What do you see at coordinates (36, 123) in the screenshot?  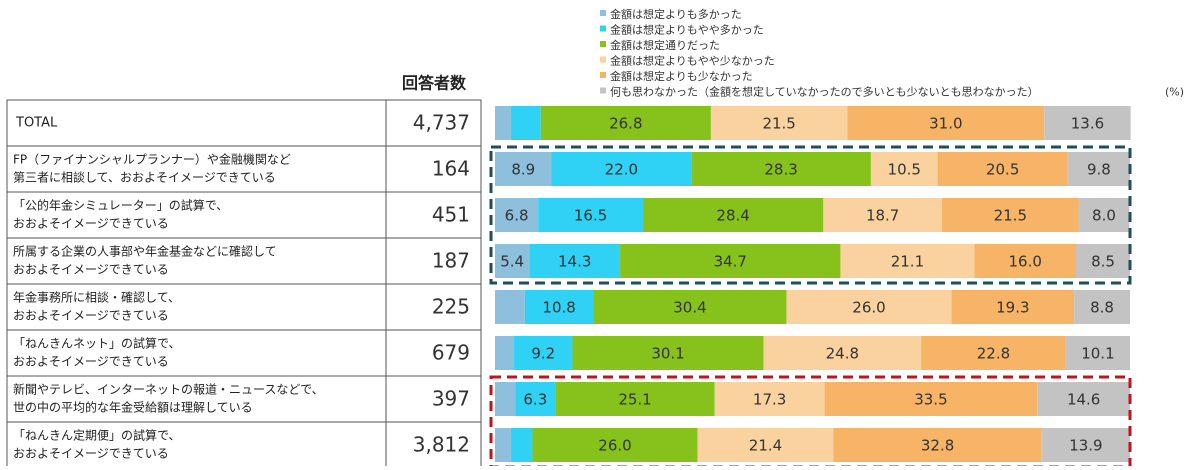 I see `category-label: TOTAL` at bounding box center [36, 123].